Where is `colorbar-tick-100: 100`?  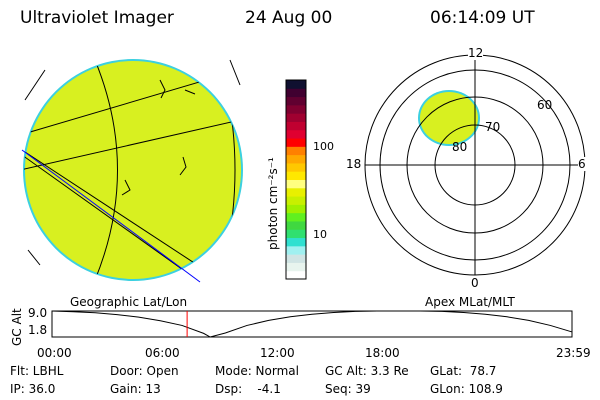 colorbar-tick-100: 100 is located at coordinates (323, 146).